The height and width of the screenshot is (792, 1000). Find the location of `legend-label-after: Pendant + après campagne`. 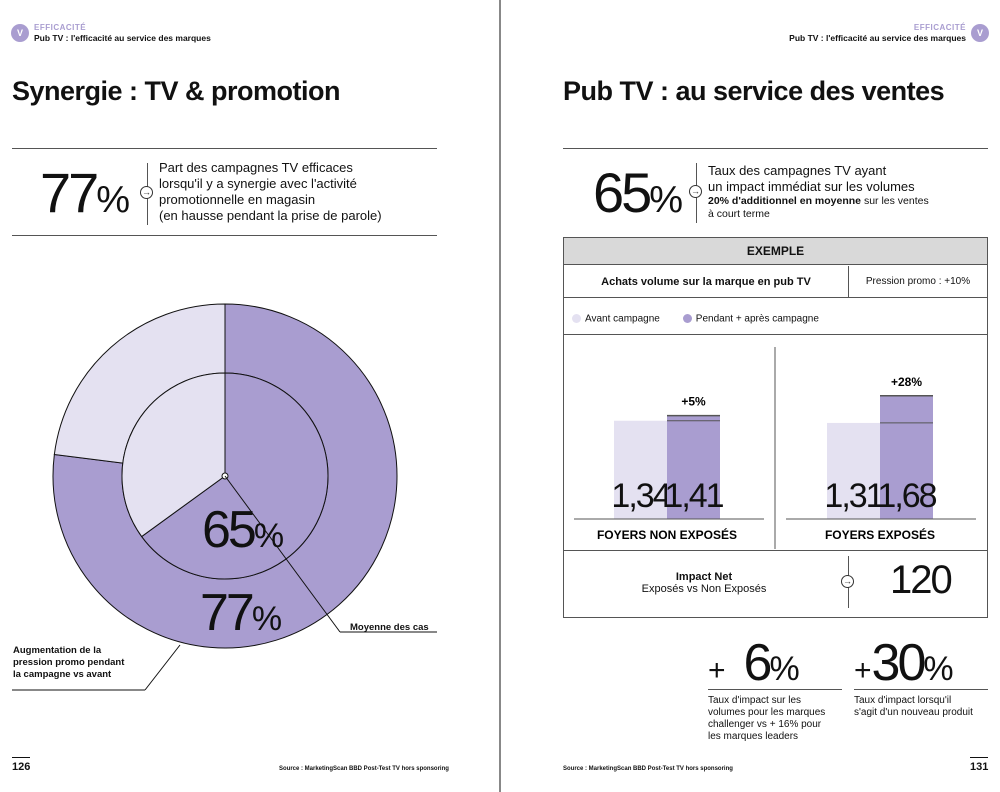

legend-label-after: Pendant + après campagne is located at coordinates (757, 319).